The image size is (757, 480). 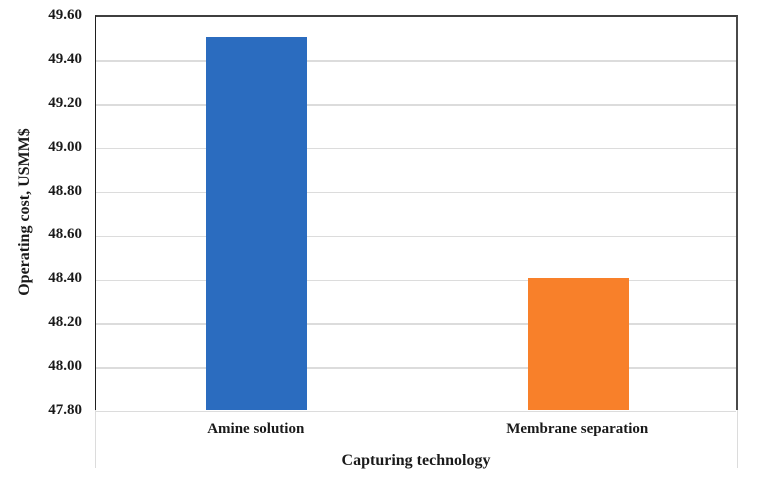 What do you see at coordinates (257, 223) in the screenshot?
I see `bar-amine-solution` at bounding box center [257, 223].